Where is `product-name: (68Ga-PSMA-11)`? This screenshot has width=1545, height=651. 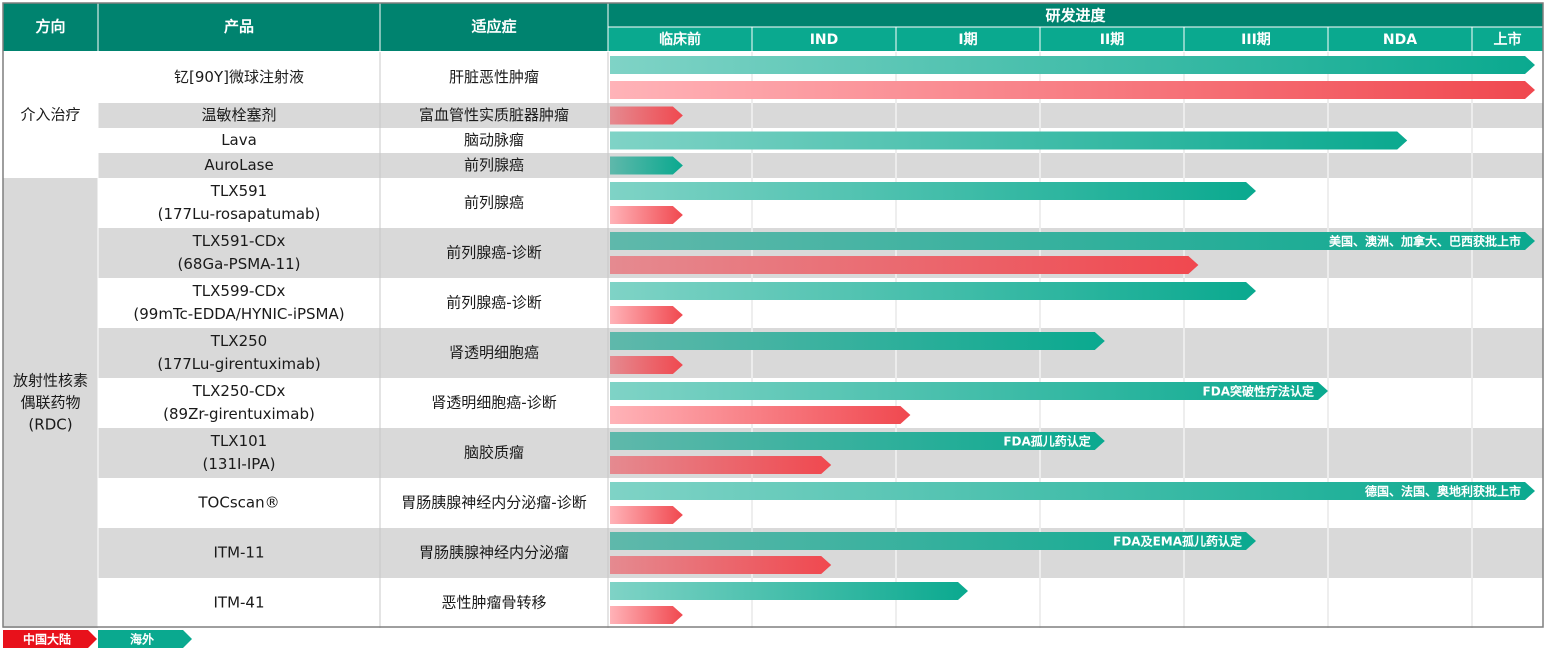
product-name: (68Ga-PSMA-11) is located at coordinates (239, 264).